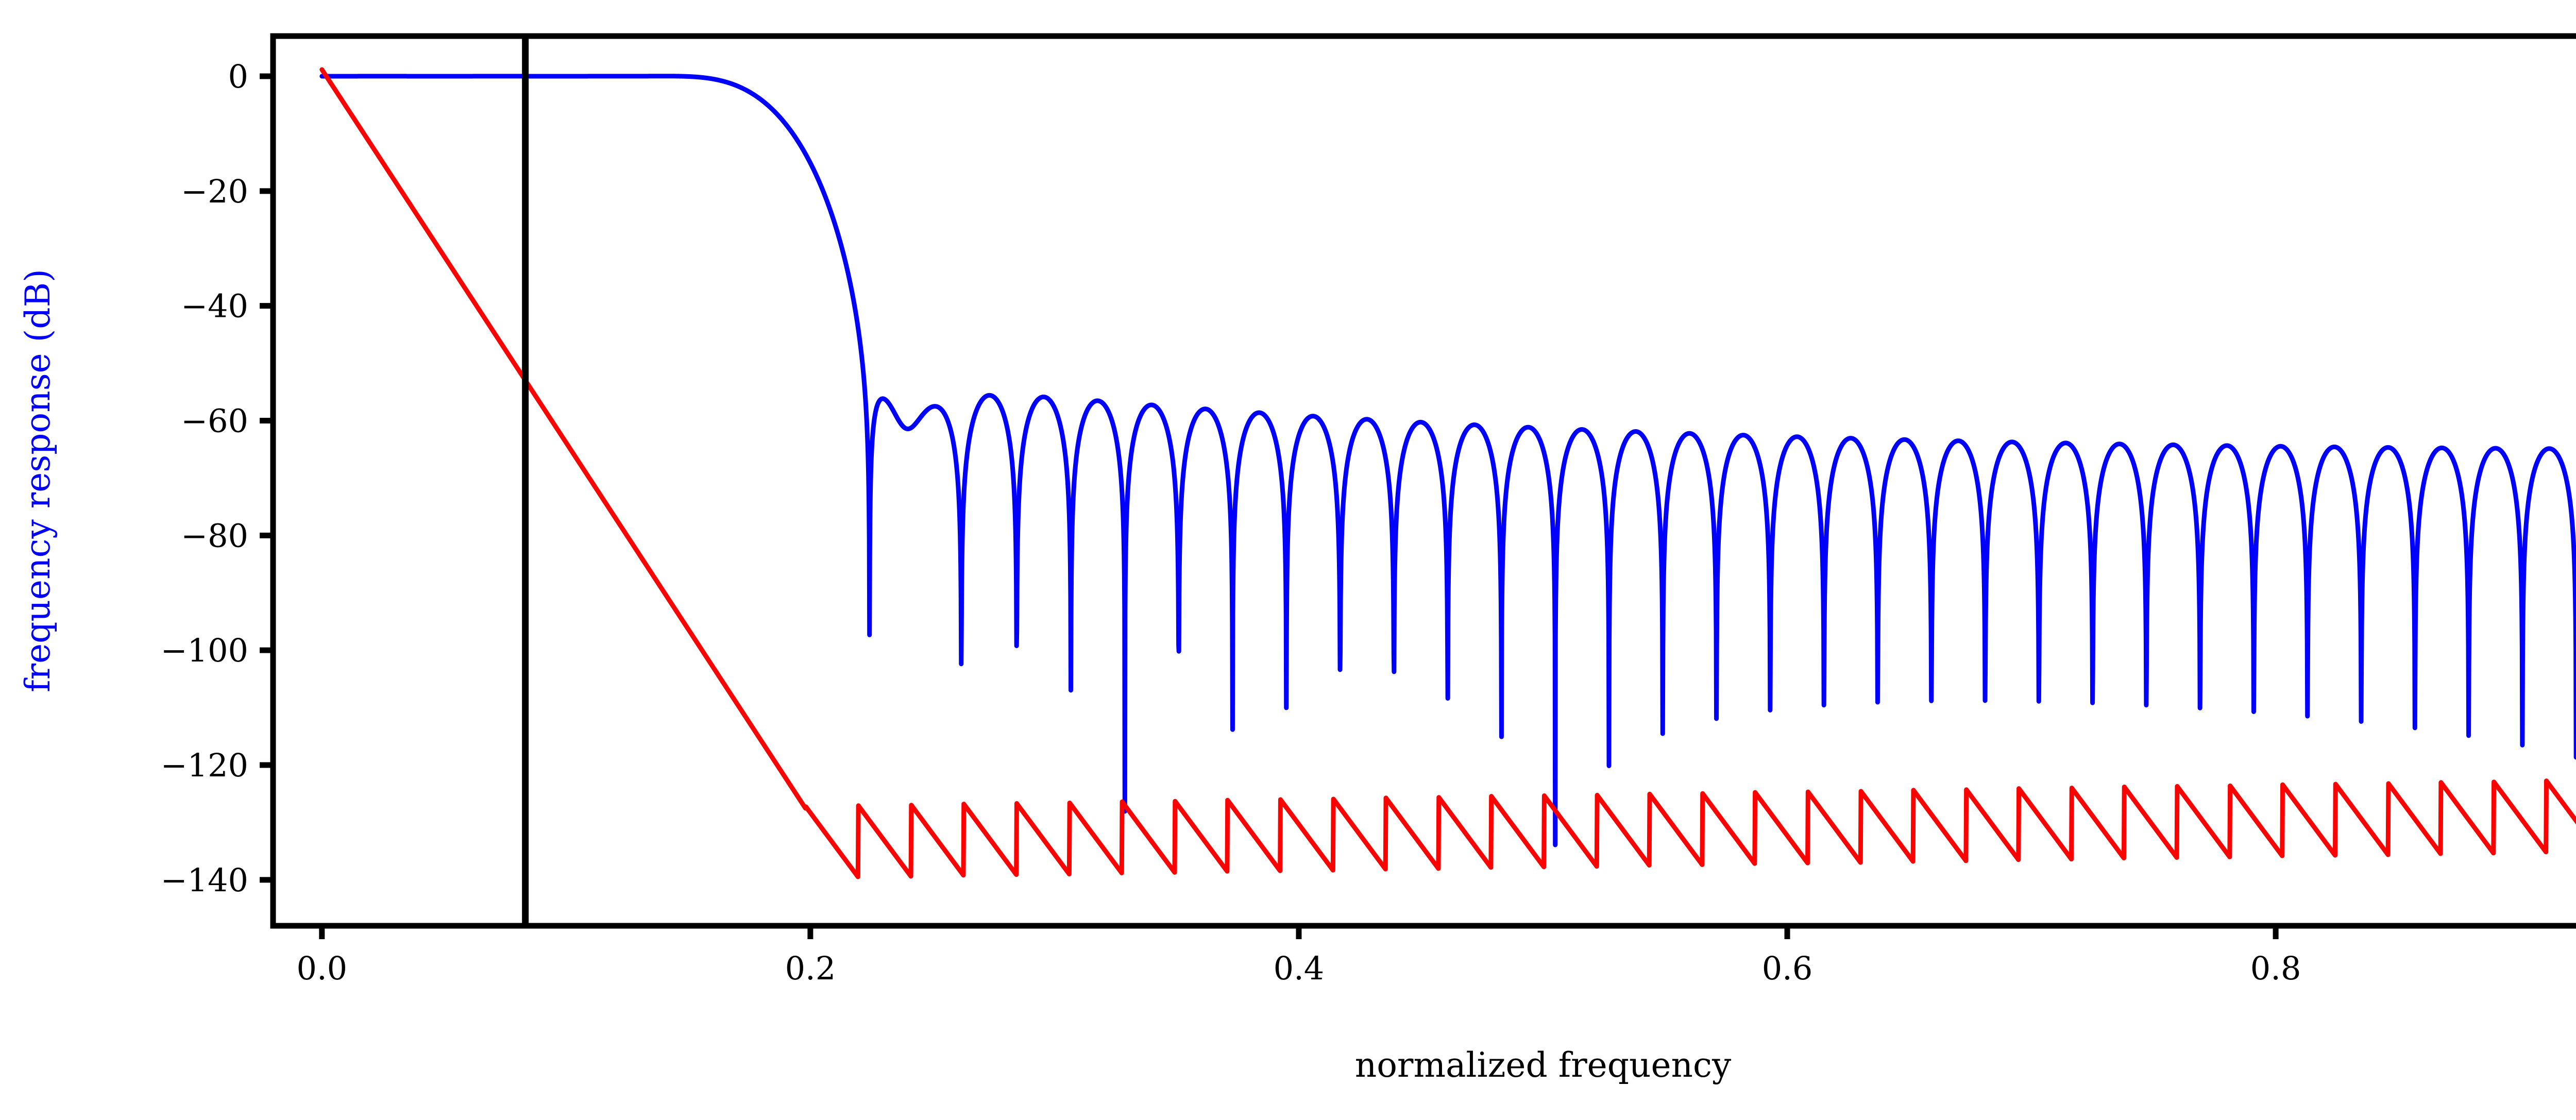 Image resolution: width=2576 pixels, height=1120 pixels. What do you see at coordinates (38, 481) in the screenshot?
I see `left-axis-title: frequency response (dB)` at bounding box center [38, 481].